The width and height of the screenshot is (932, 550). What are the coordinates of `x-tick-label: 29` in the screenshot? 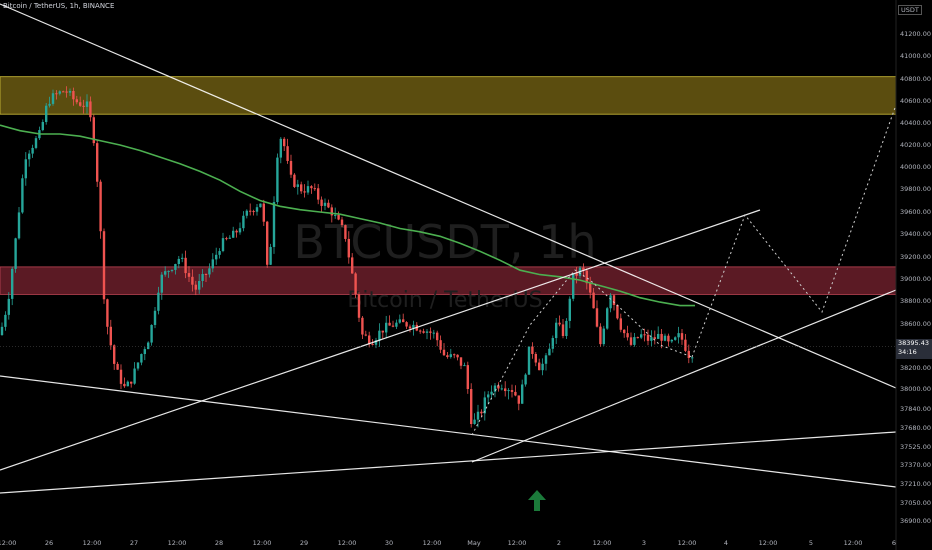 It's located at (304, 543).